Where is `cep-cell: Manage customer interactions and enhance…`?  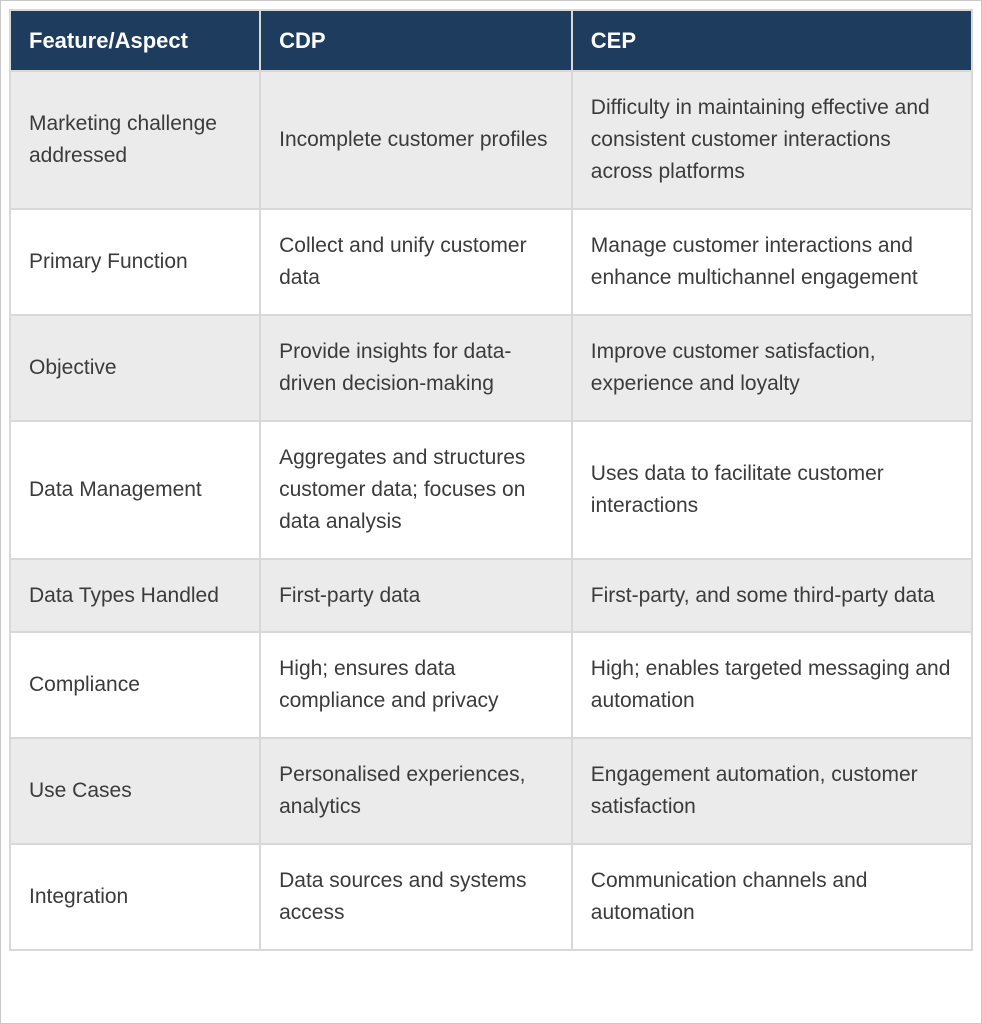
cep-cell: Manage customer interactions and enhance… is located at coordinates (772, 262).